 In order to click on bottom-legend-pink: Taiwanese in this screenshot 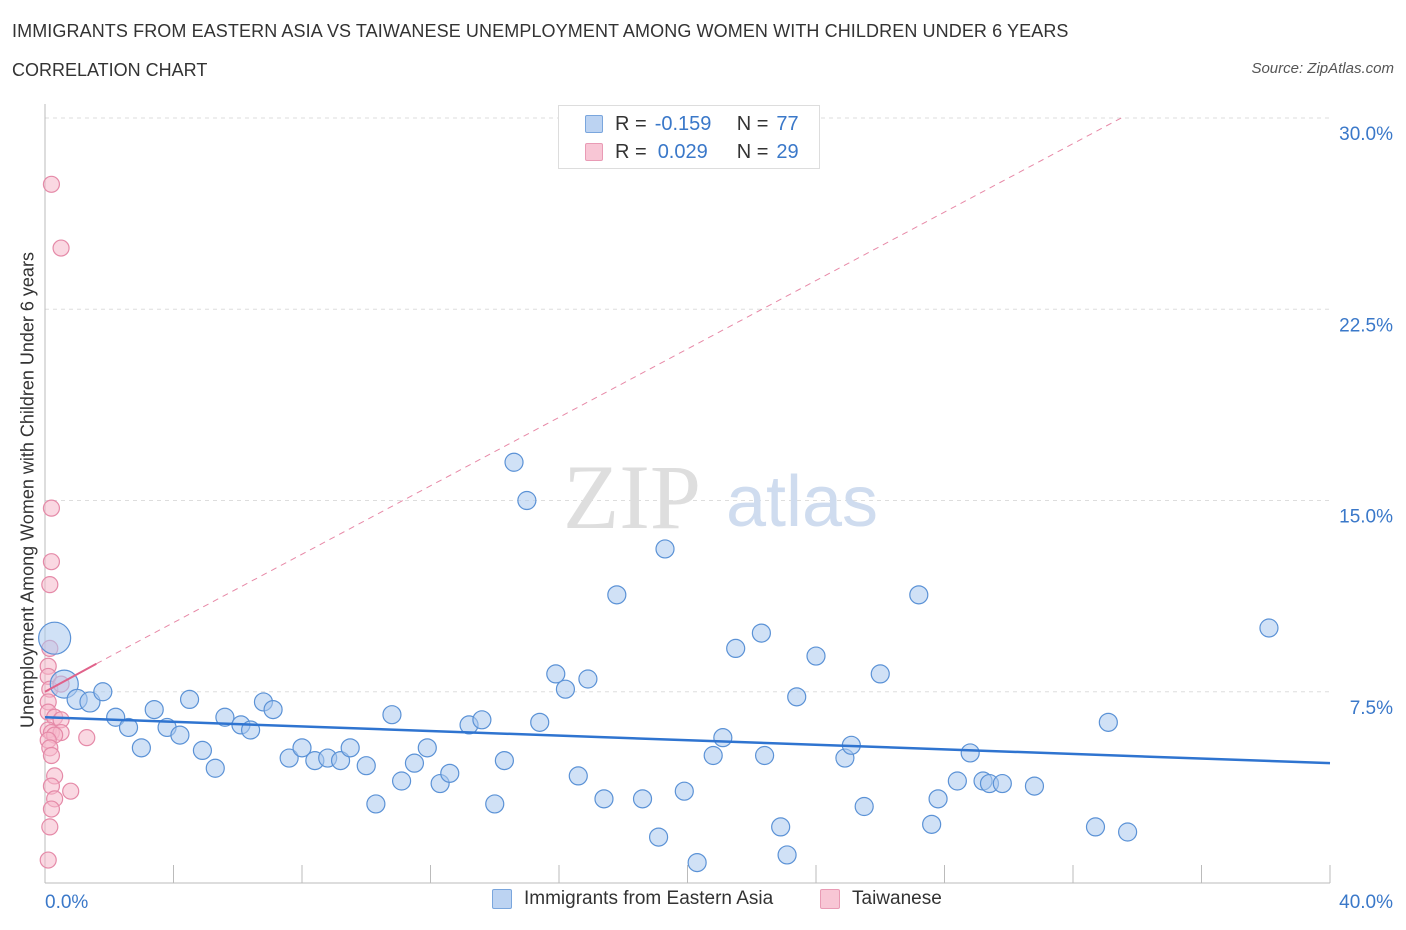, I will do `click(881, 899)`.